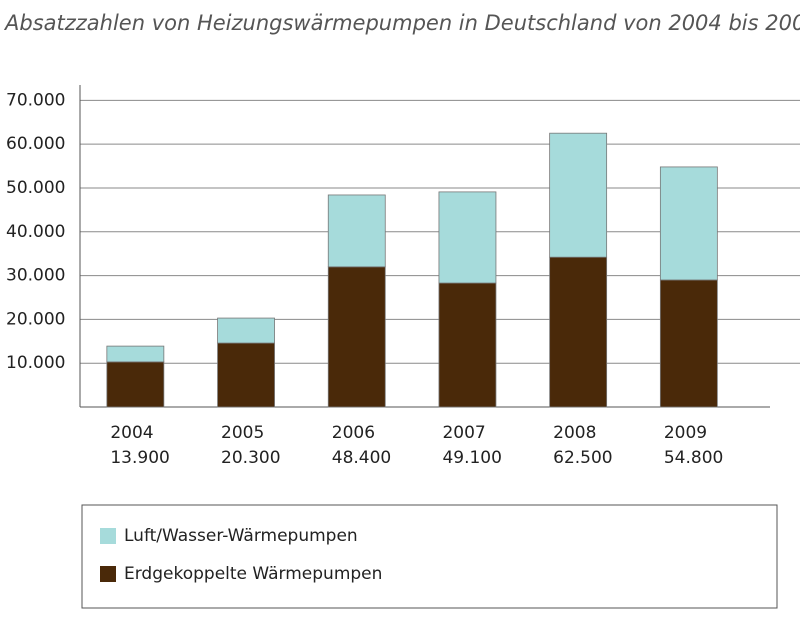 This screenshot has height=620, width=800. What do you see at coordinates (35, 319) in the screenshot?
I see `y-tick-label: 20.000` at bounding box center [35, 319].